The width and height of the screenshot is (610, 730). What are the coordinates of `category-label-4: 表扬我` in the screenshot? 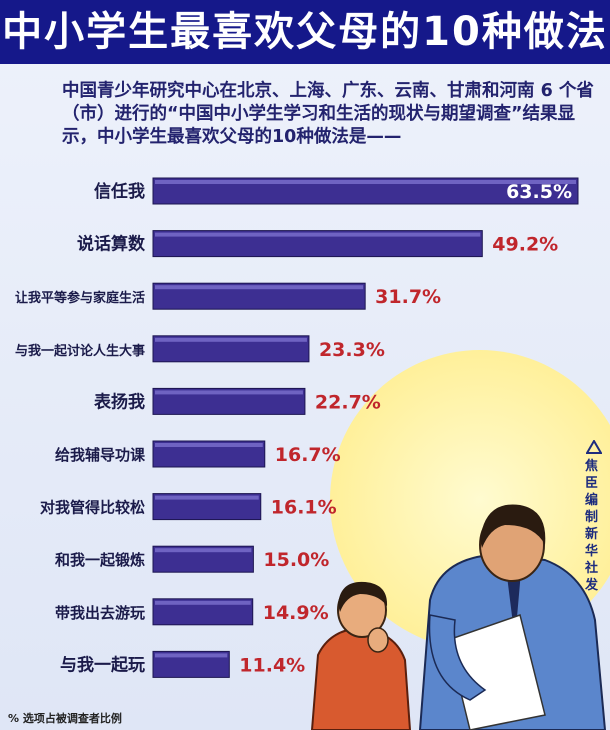 It's located at (119, 401).